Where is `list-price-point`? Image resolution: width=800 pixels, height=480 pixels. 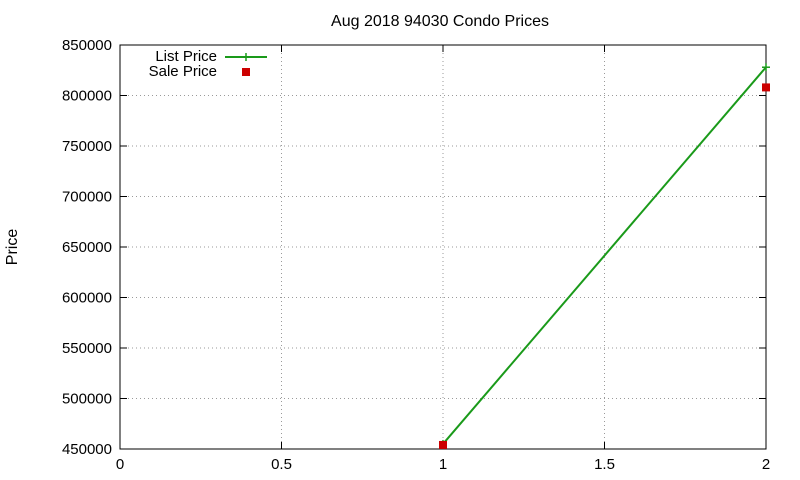 list-price-point is located at coordinates (766, 67).